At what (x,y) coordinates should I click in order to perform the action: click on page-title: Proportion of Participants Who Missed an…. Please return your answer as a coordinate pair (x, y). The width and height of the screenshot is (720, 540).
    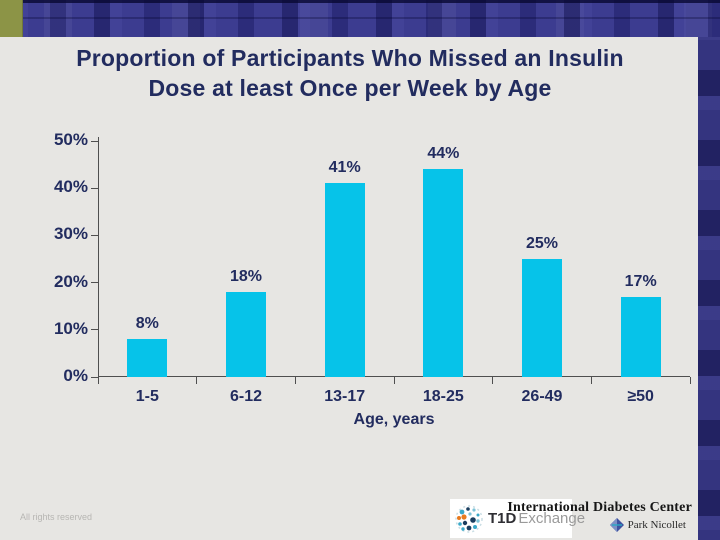
    Looking at the image, I should click on (350, 74).